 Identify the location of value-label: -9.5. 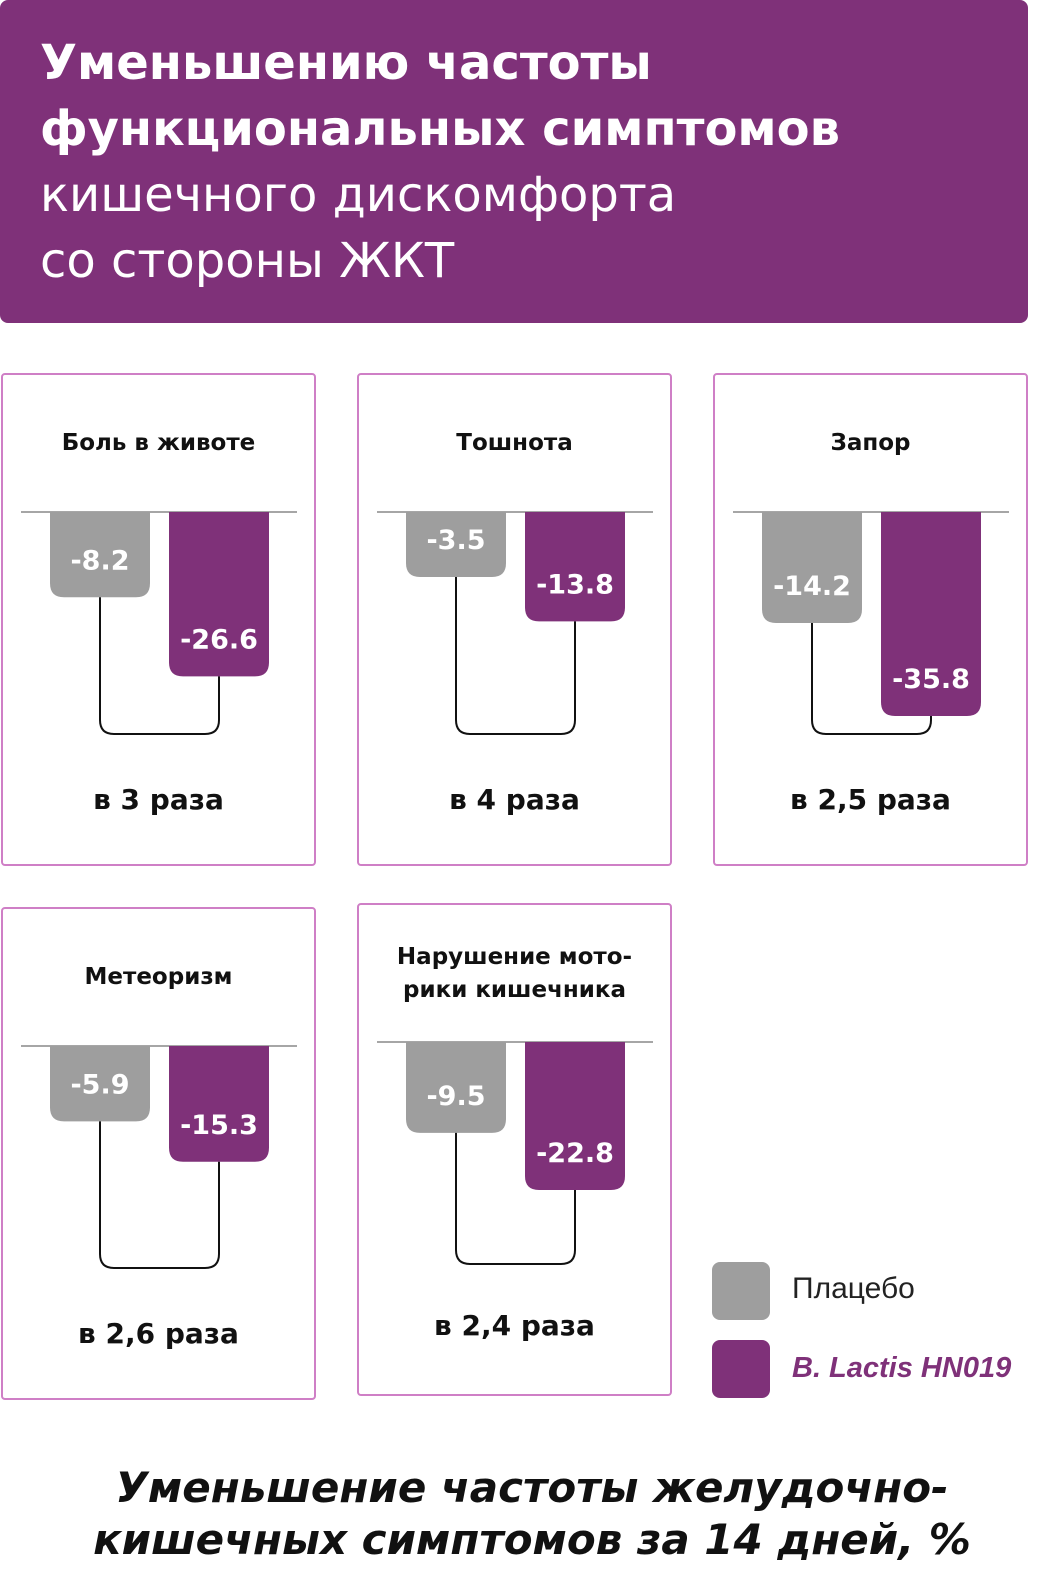
(455, 1096).